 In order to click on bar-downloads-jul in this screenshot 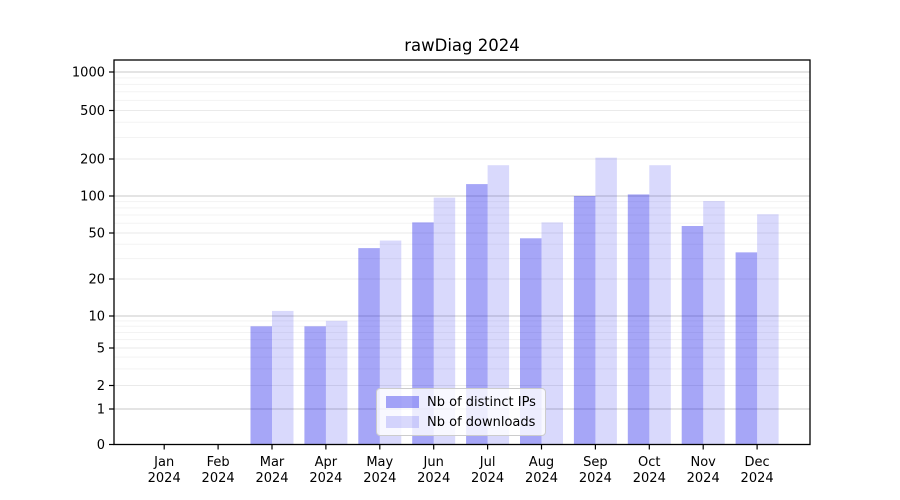, I will do `click(498, 305)`.